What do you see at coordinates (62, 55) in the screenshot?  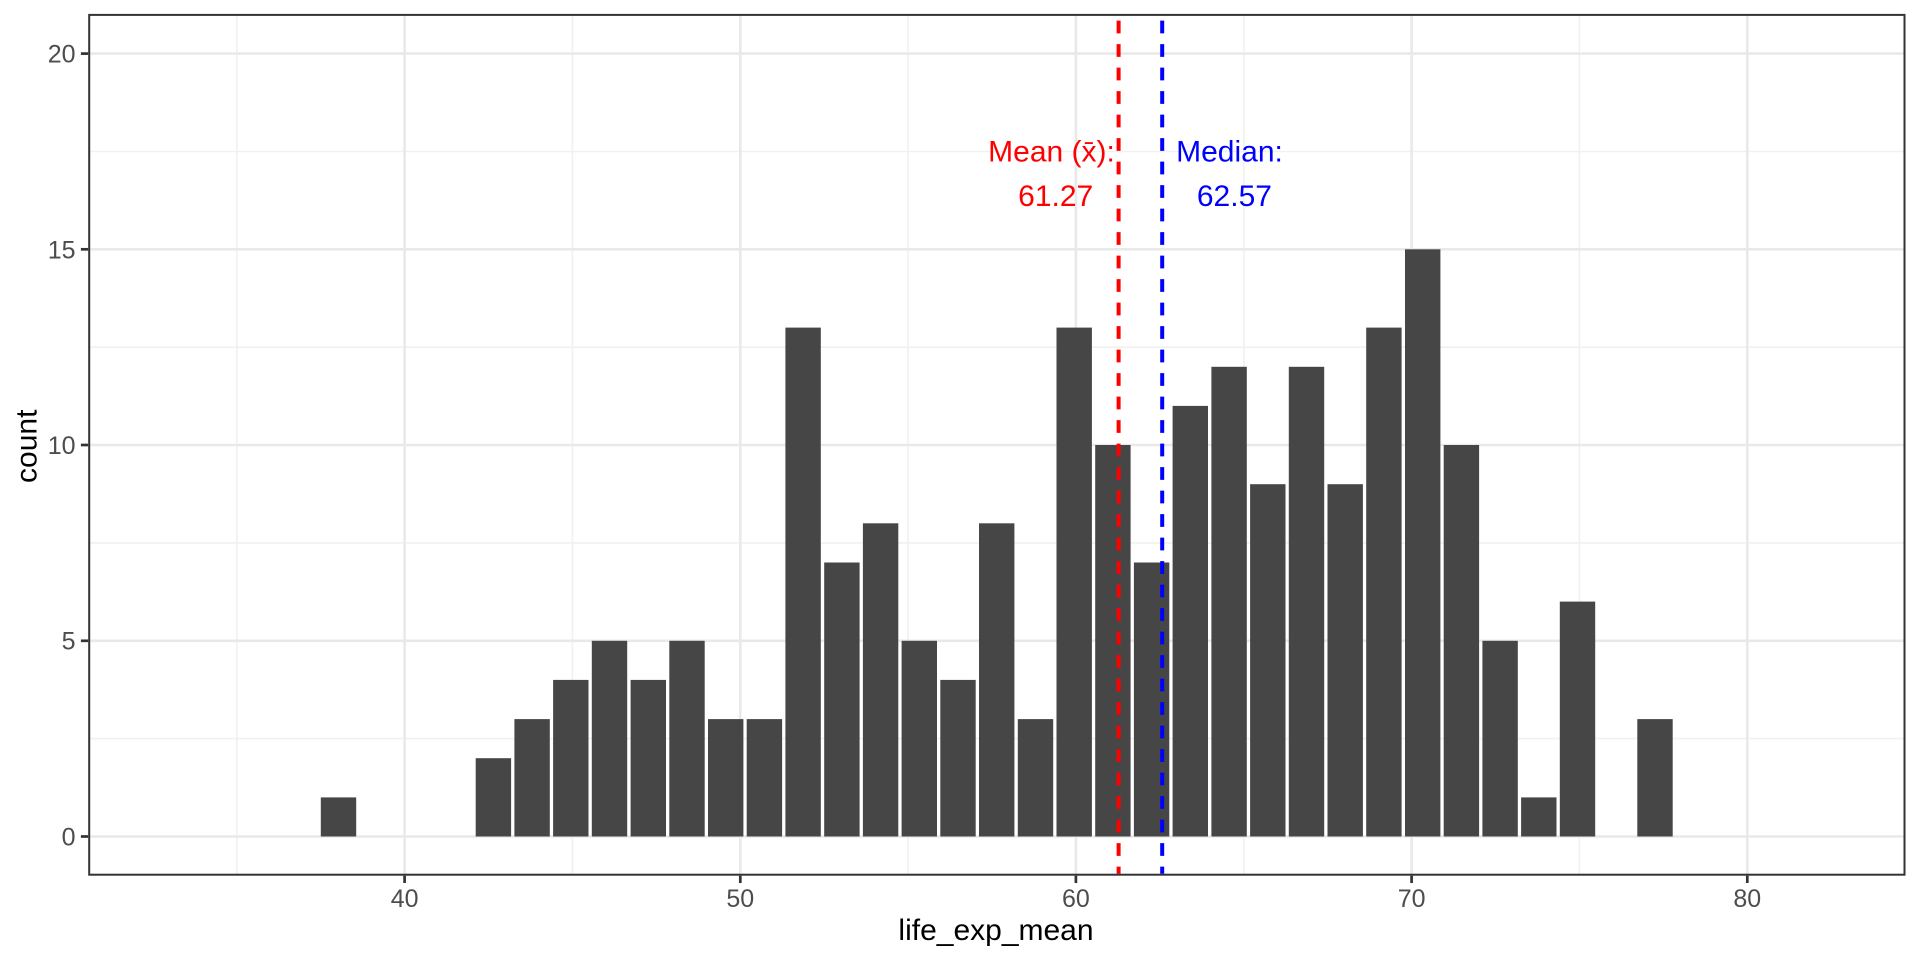 I see `svg-text: 20` at bounding box center [62, 55].